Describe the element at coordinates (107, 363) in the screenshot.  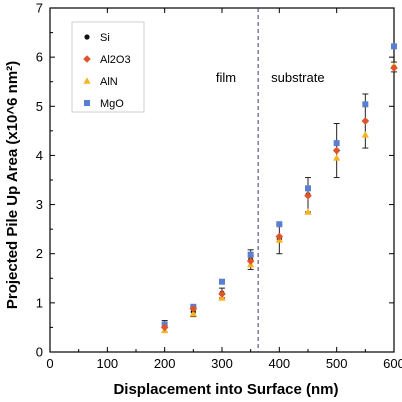
I see `x-tick-label: 100` at that location.